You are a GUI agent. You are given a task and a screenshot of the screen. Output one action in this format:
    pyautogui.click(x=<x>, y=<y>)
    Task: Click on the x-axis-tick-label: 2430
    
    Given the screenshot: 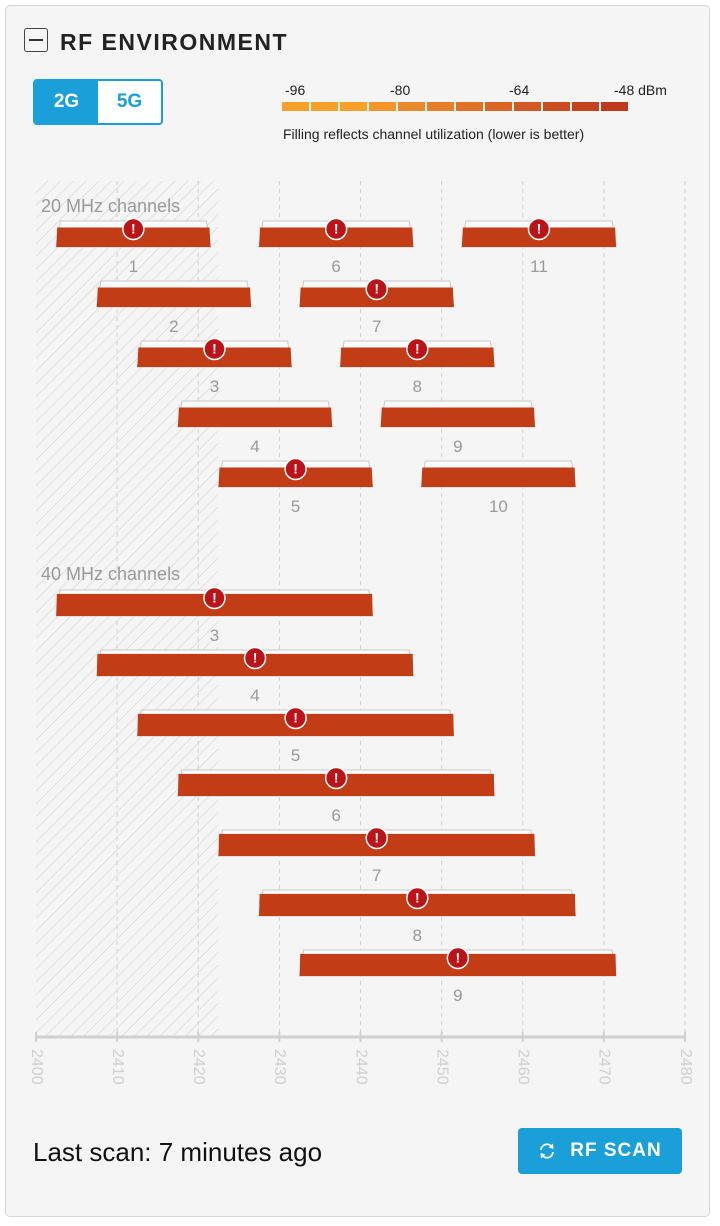 What is the action you would take?
    pyautogui.click(x=279, y=1067)
    